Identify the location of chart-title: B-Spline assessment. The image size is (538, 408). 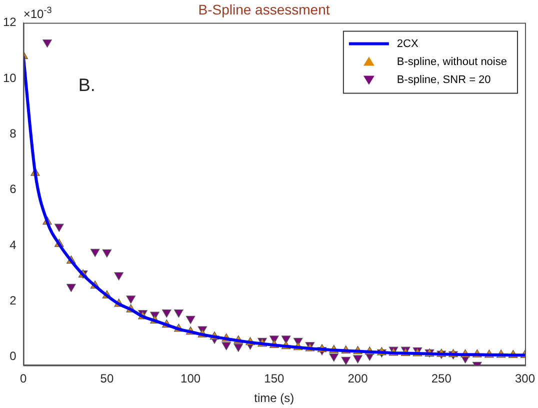
(264, 9).